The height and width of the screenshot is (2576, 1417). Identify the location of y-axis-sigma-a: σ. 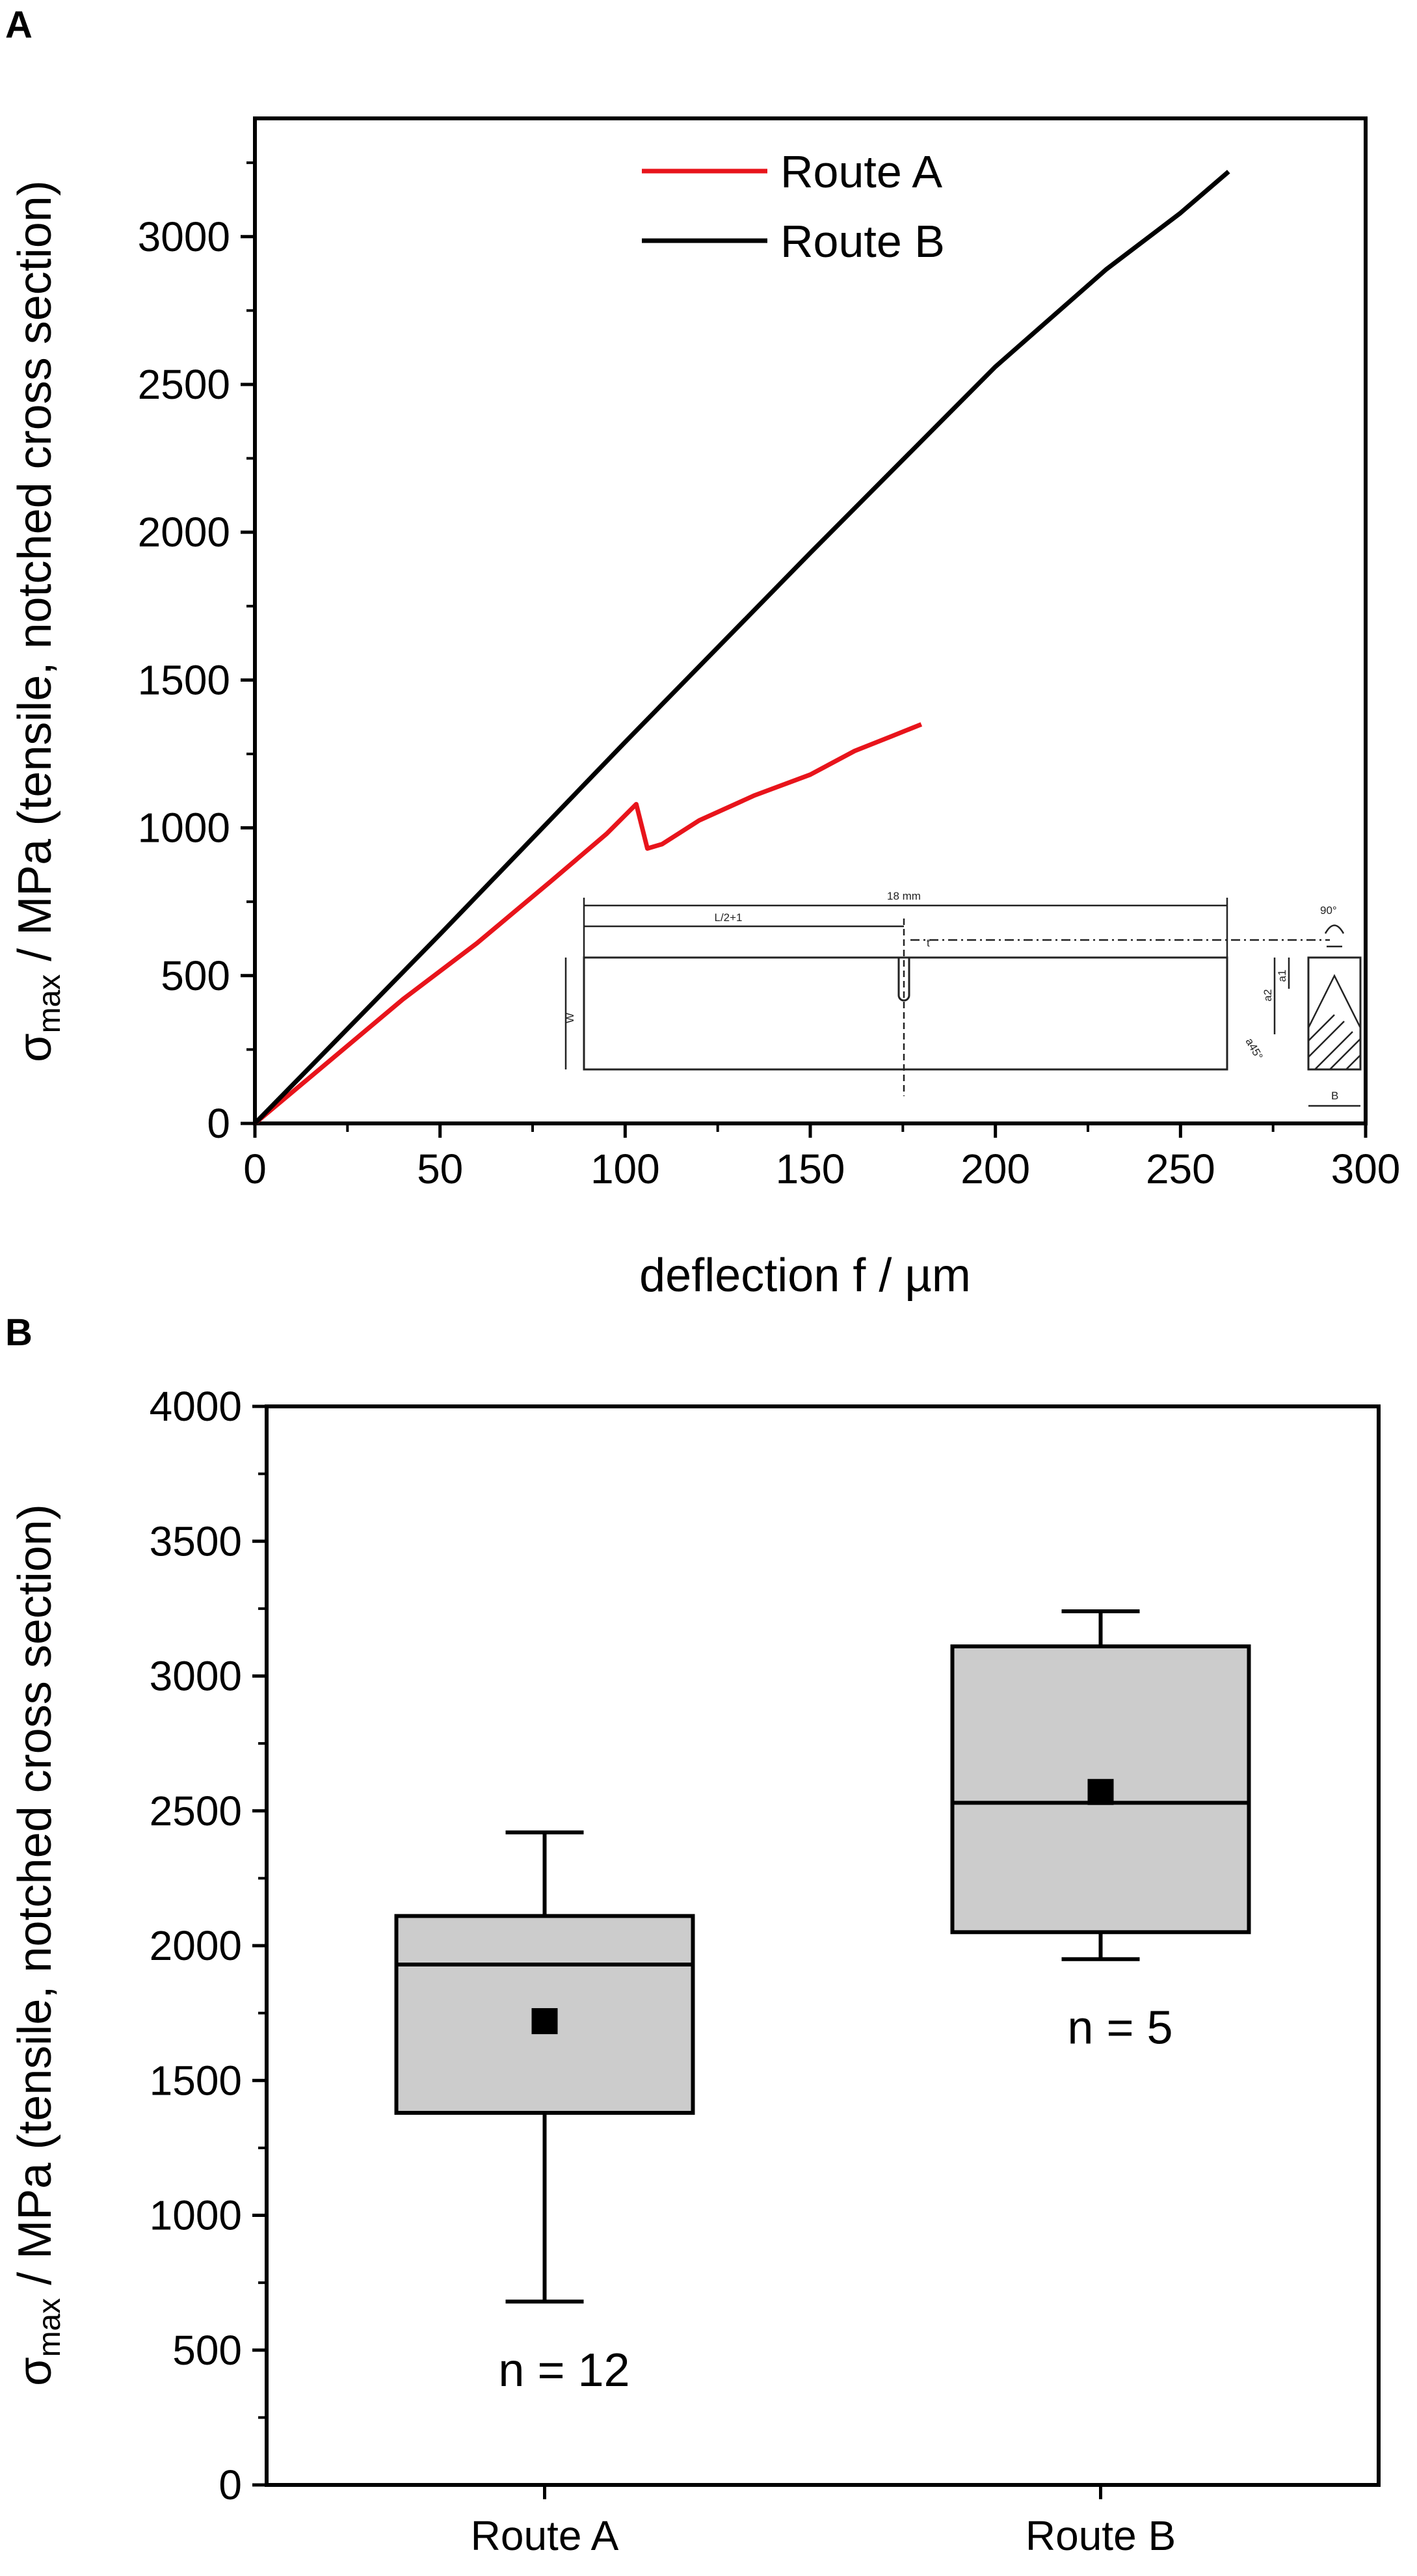
(35, 1047).